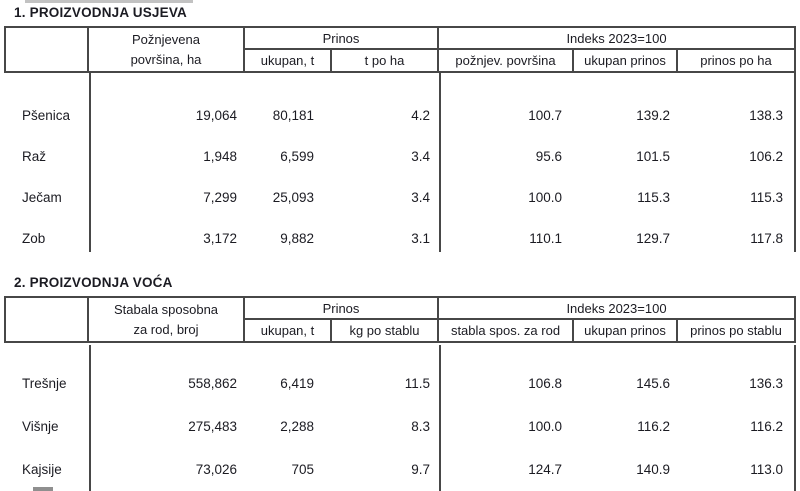 The height and width of the screenshot is (491, 800). What do you see at coordinates (548, 156) in the screenshot?
I see `cell: 95.6` at bounding box center [548, 156].